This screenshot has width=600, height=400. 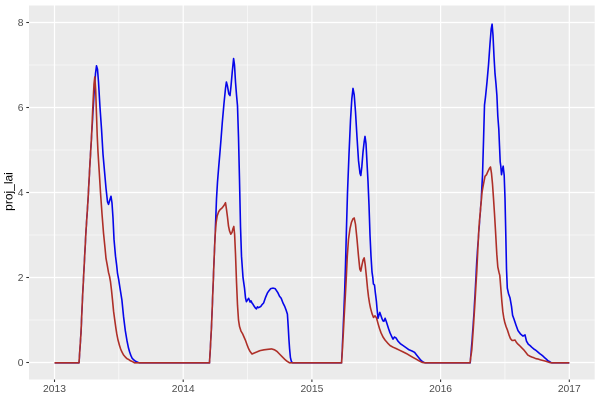 What do you see at coordinates (21, 193) in the screenshot?
I see `svg-text: 4` at bounding box center [21, 193].